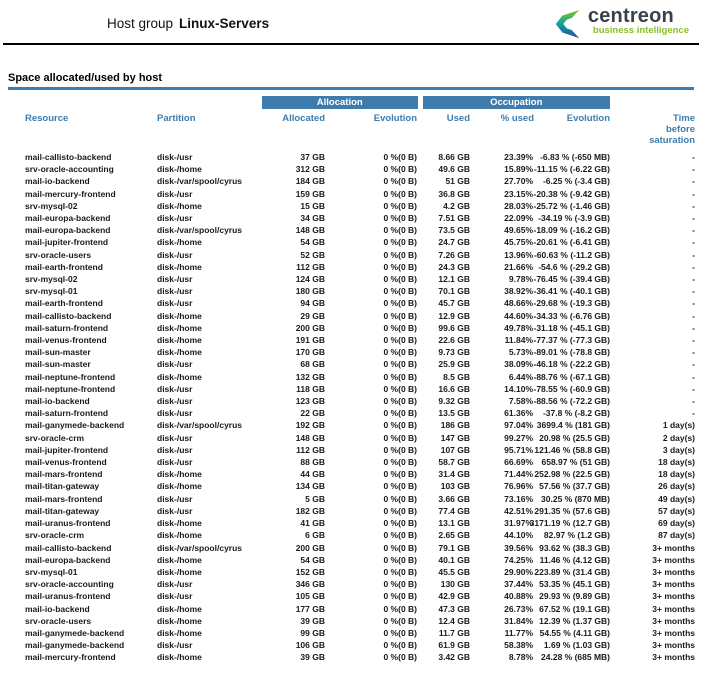 Image resolution: width=702 pixels, height=683 pixels. I want to click on cell-occupation-evolution: -60.63 % (-11.2 GB), so click(572, 254).